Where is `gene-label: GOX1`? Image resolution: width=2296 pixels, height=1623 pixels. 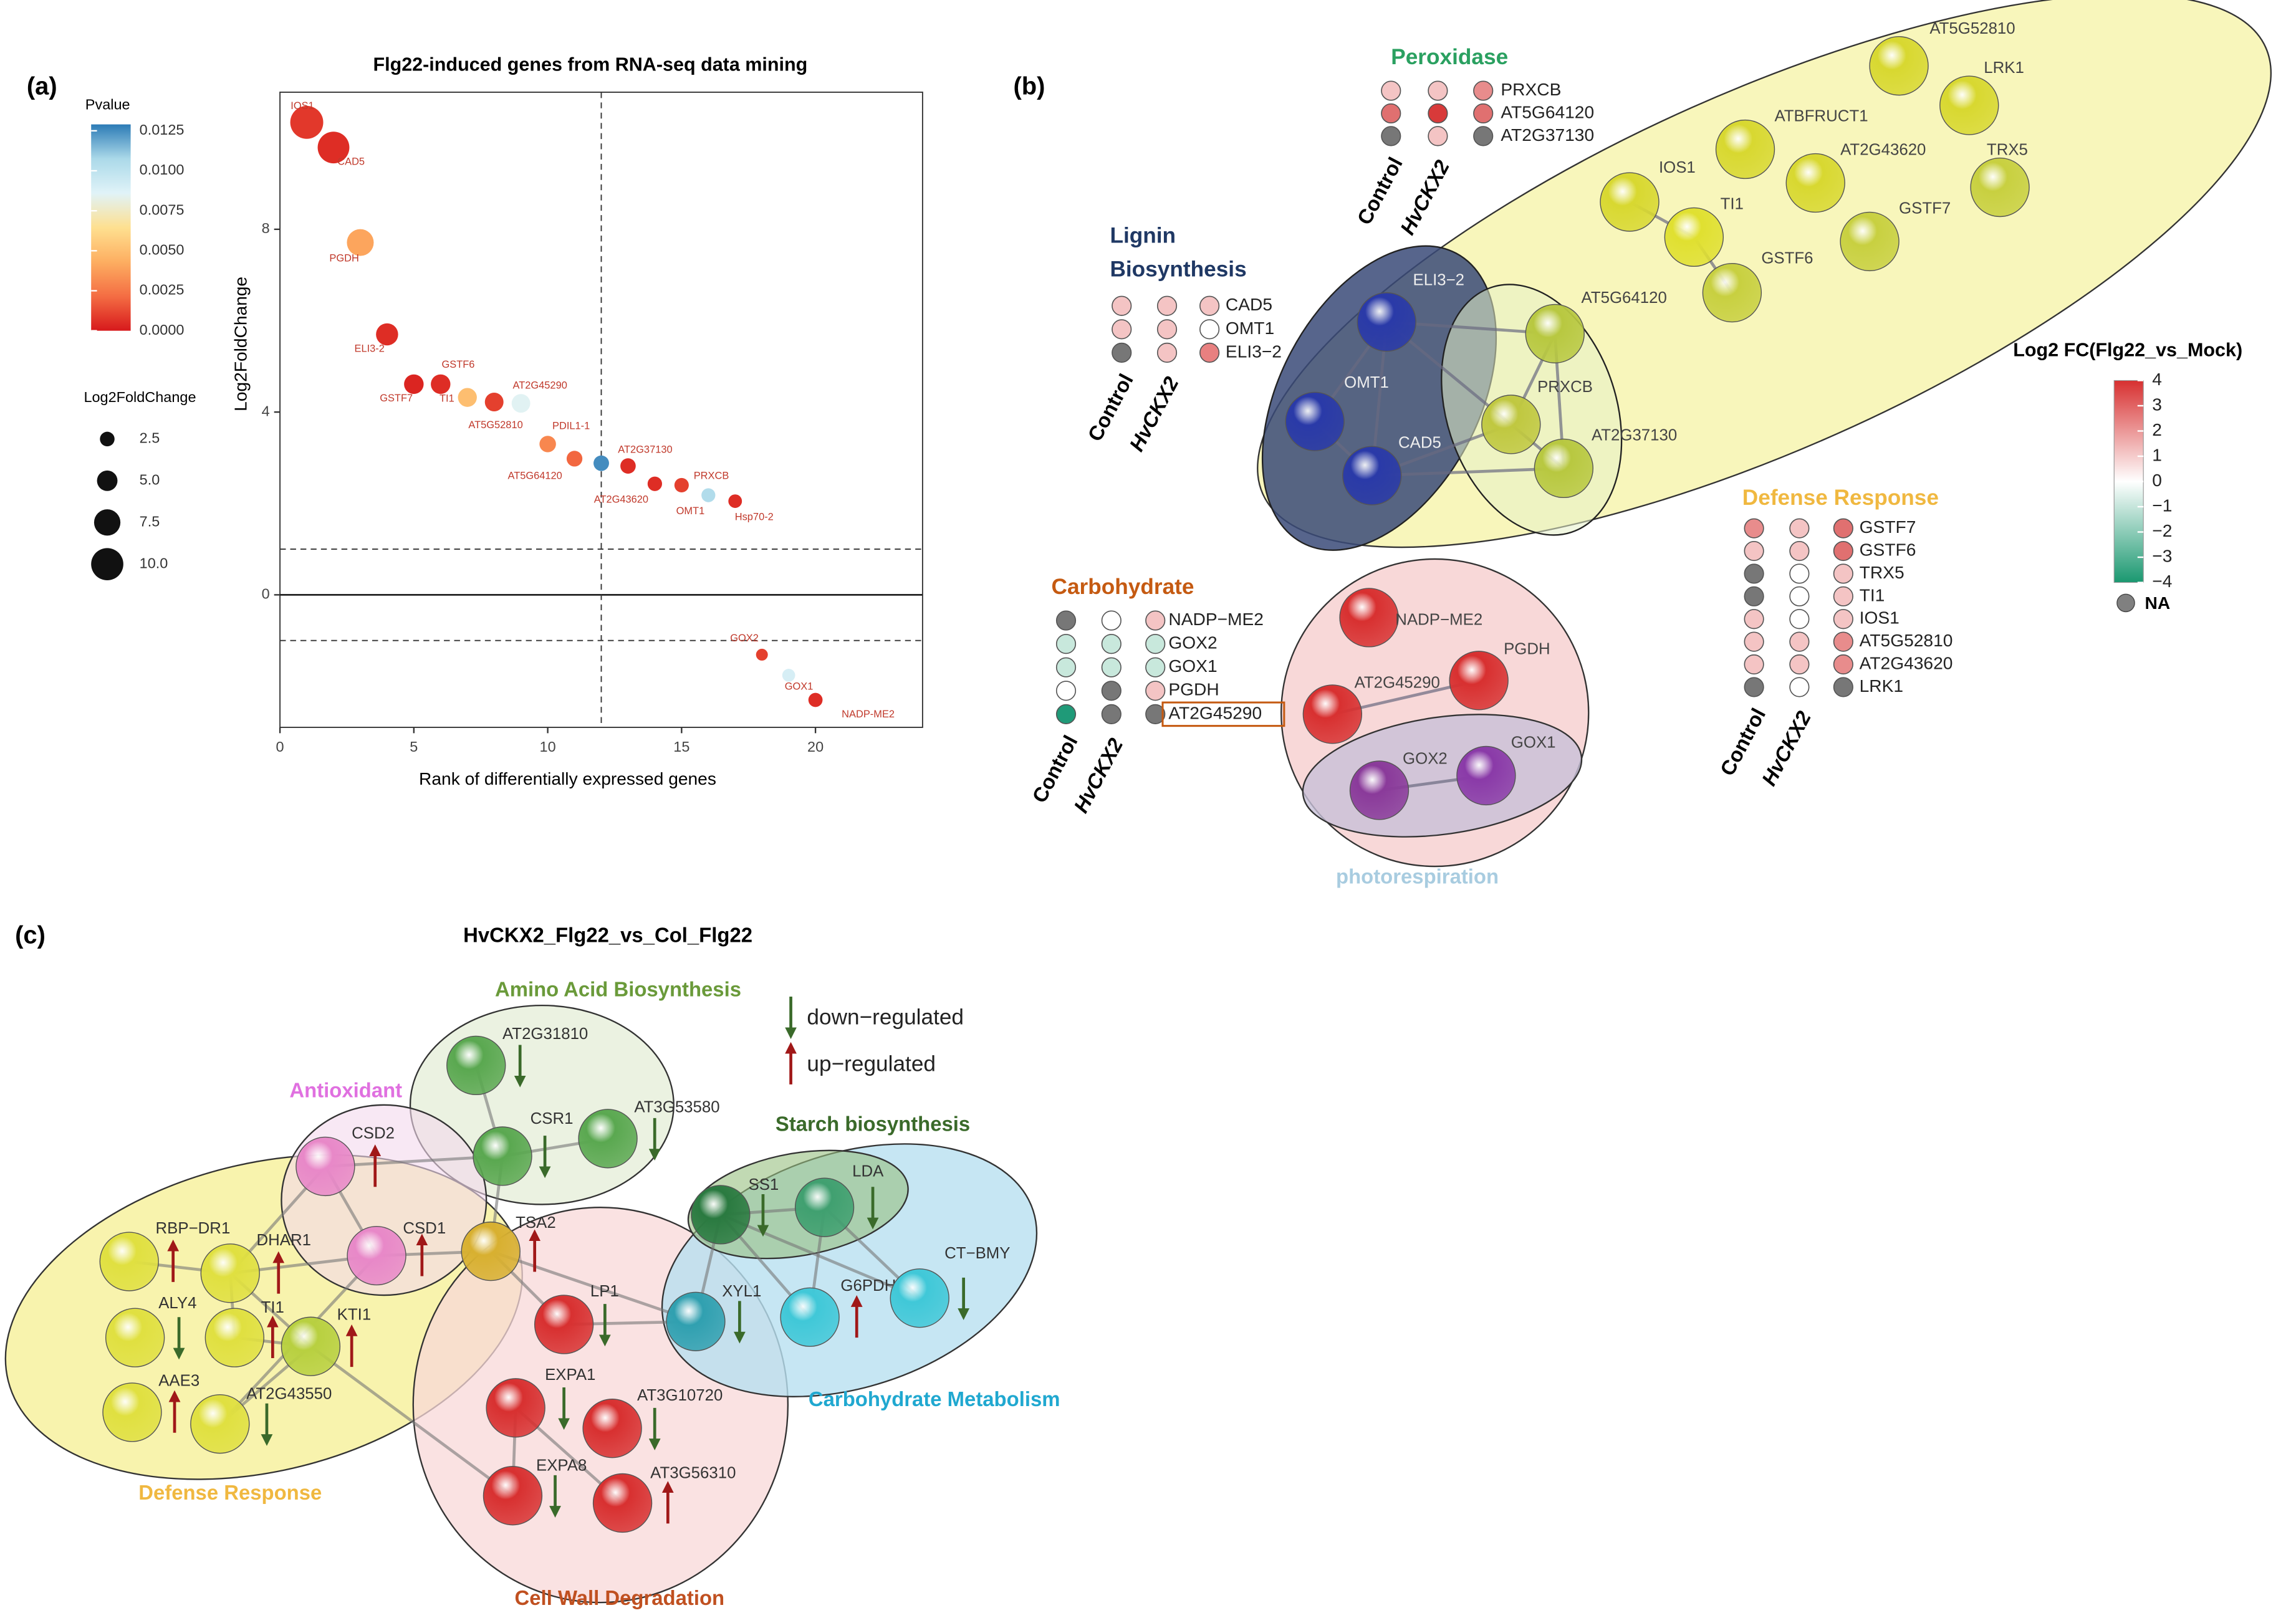
gene-label: GOX1 is located at coordinates (1192, 666).